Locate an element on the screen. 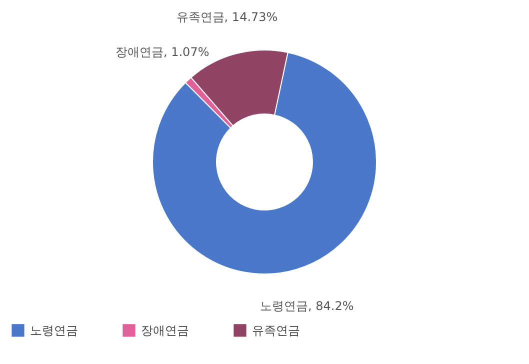 This screenshot has height=364, width=529. data-label: 장애연금, 1.07% is located at coordinates (162, 52).